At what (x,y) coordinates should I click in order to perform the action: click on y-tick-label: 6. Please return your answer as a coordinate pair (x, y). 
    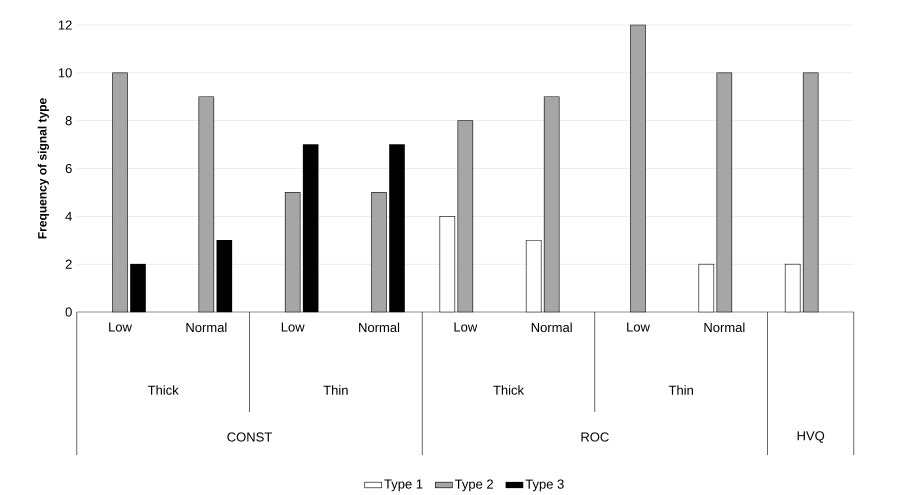
    Looking at the image, I should click on (69, 169).